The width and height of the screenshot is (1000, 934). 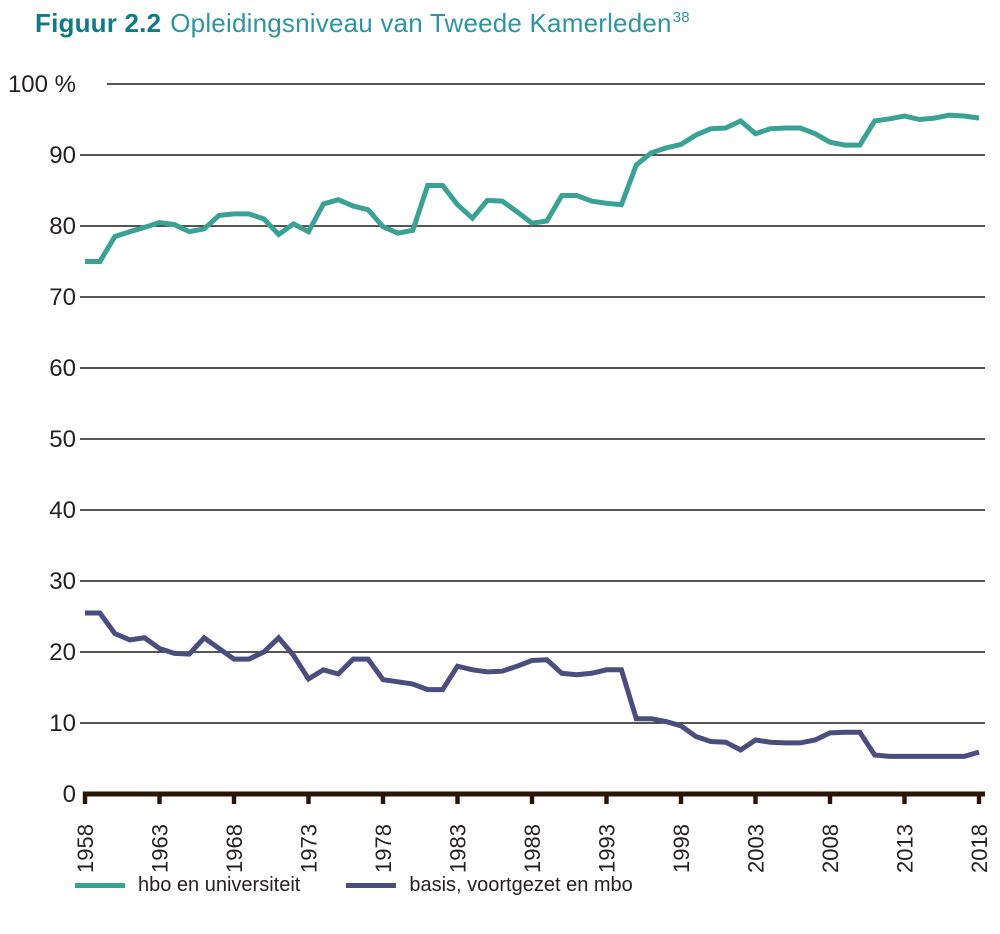 What do you see at coordinates (62, 297) in the screenshot?
I see `svg-text: 70` at bounding box center [62, 297].